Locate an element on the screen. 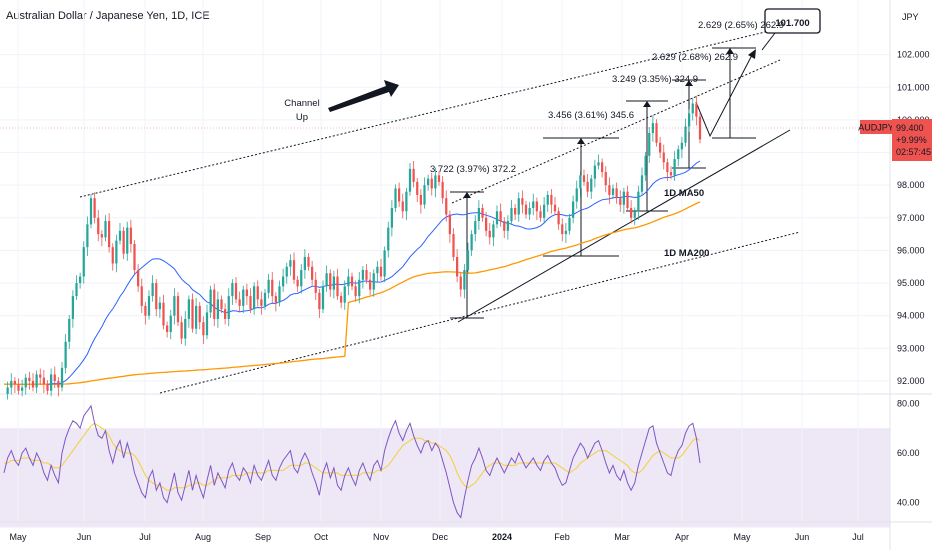 Image resolution: width=932 pixels, height=550 pixels. time-tick-label: May is located at coordinates (742, 537).